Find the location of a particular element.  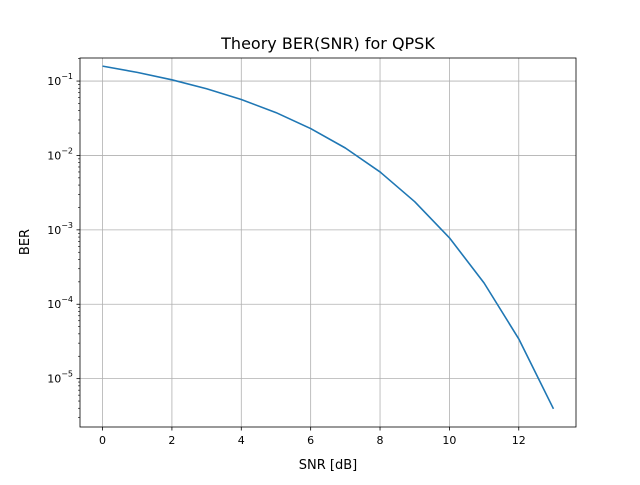

y-tick-label: 10⁻⁵ is located at coordinates (60, 378).